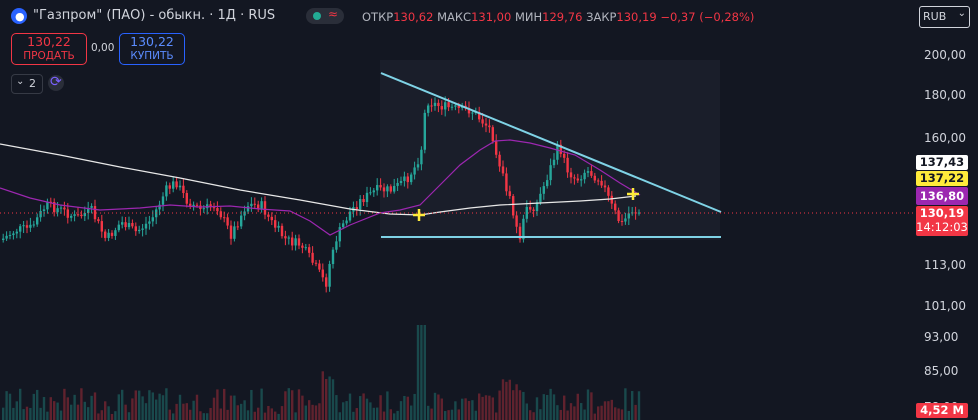 The image size is (978, 420). What do you see at coordinates (56, 82) in the screenshot?
I see `refresh-icon: ⟳` at bounding box center [56, 82].